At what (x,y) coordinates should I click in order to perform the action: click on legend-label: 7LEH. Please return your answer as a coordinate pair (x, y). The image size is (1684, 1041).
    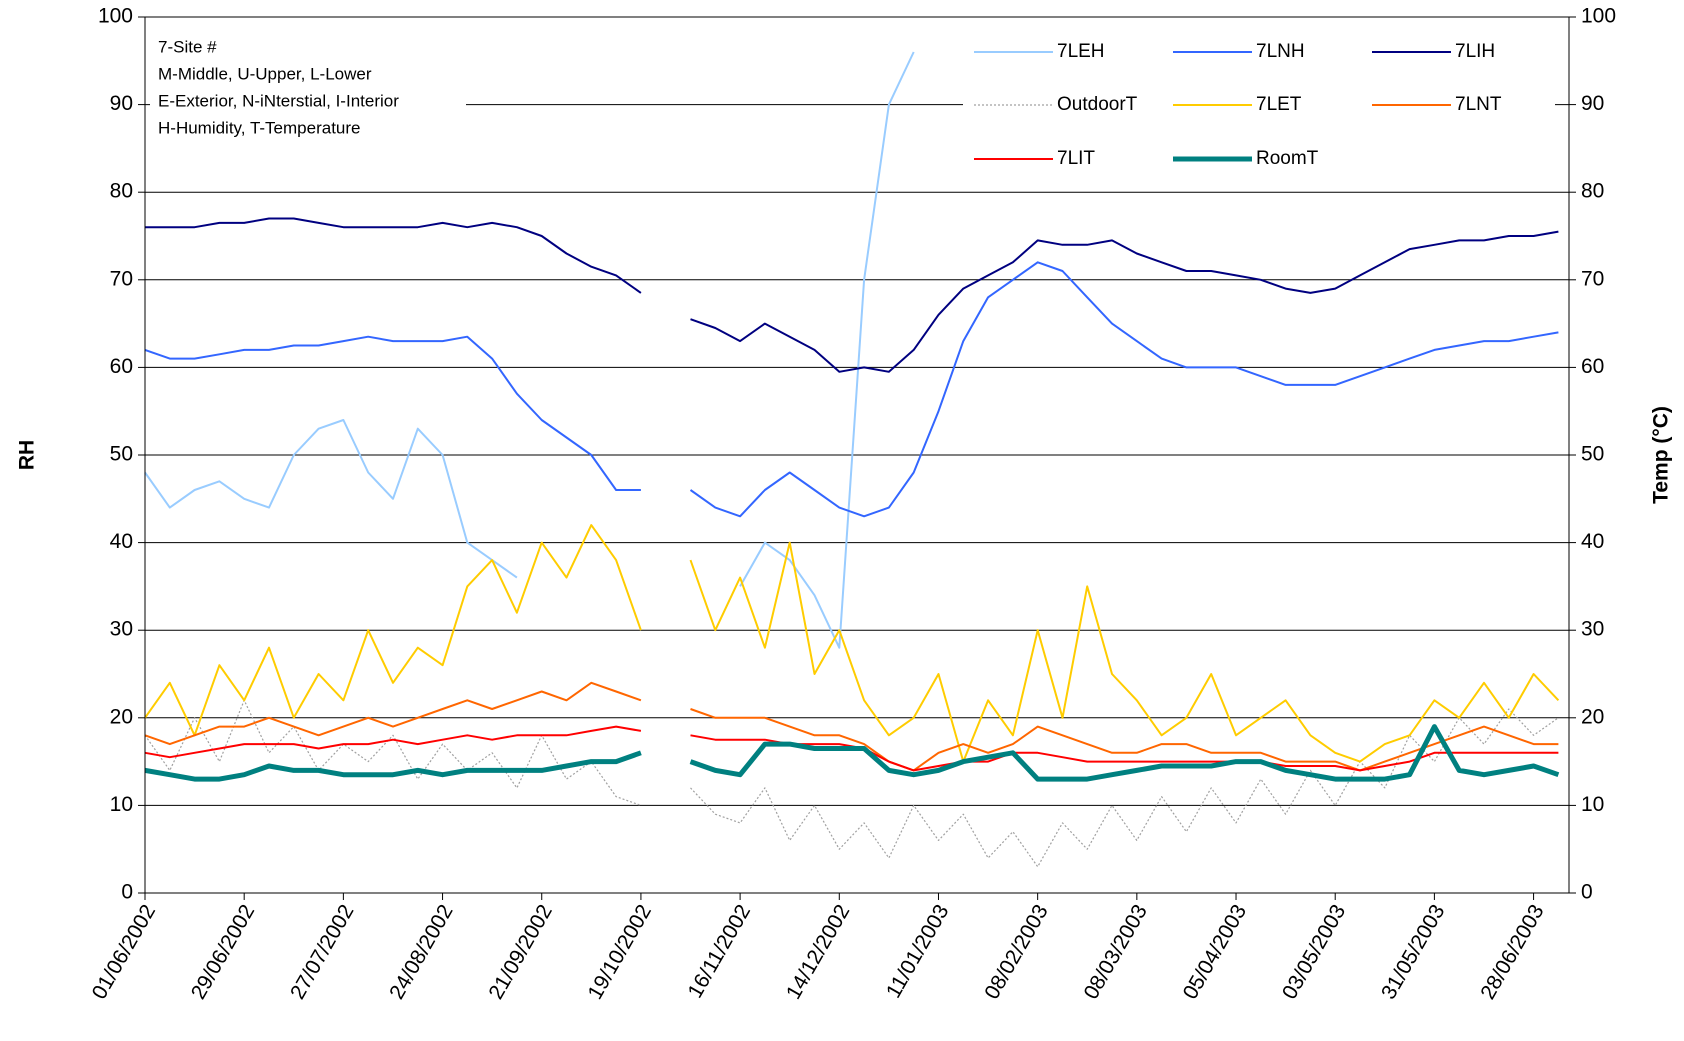
    Looking at the image, I should click on (1081, 51).